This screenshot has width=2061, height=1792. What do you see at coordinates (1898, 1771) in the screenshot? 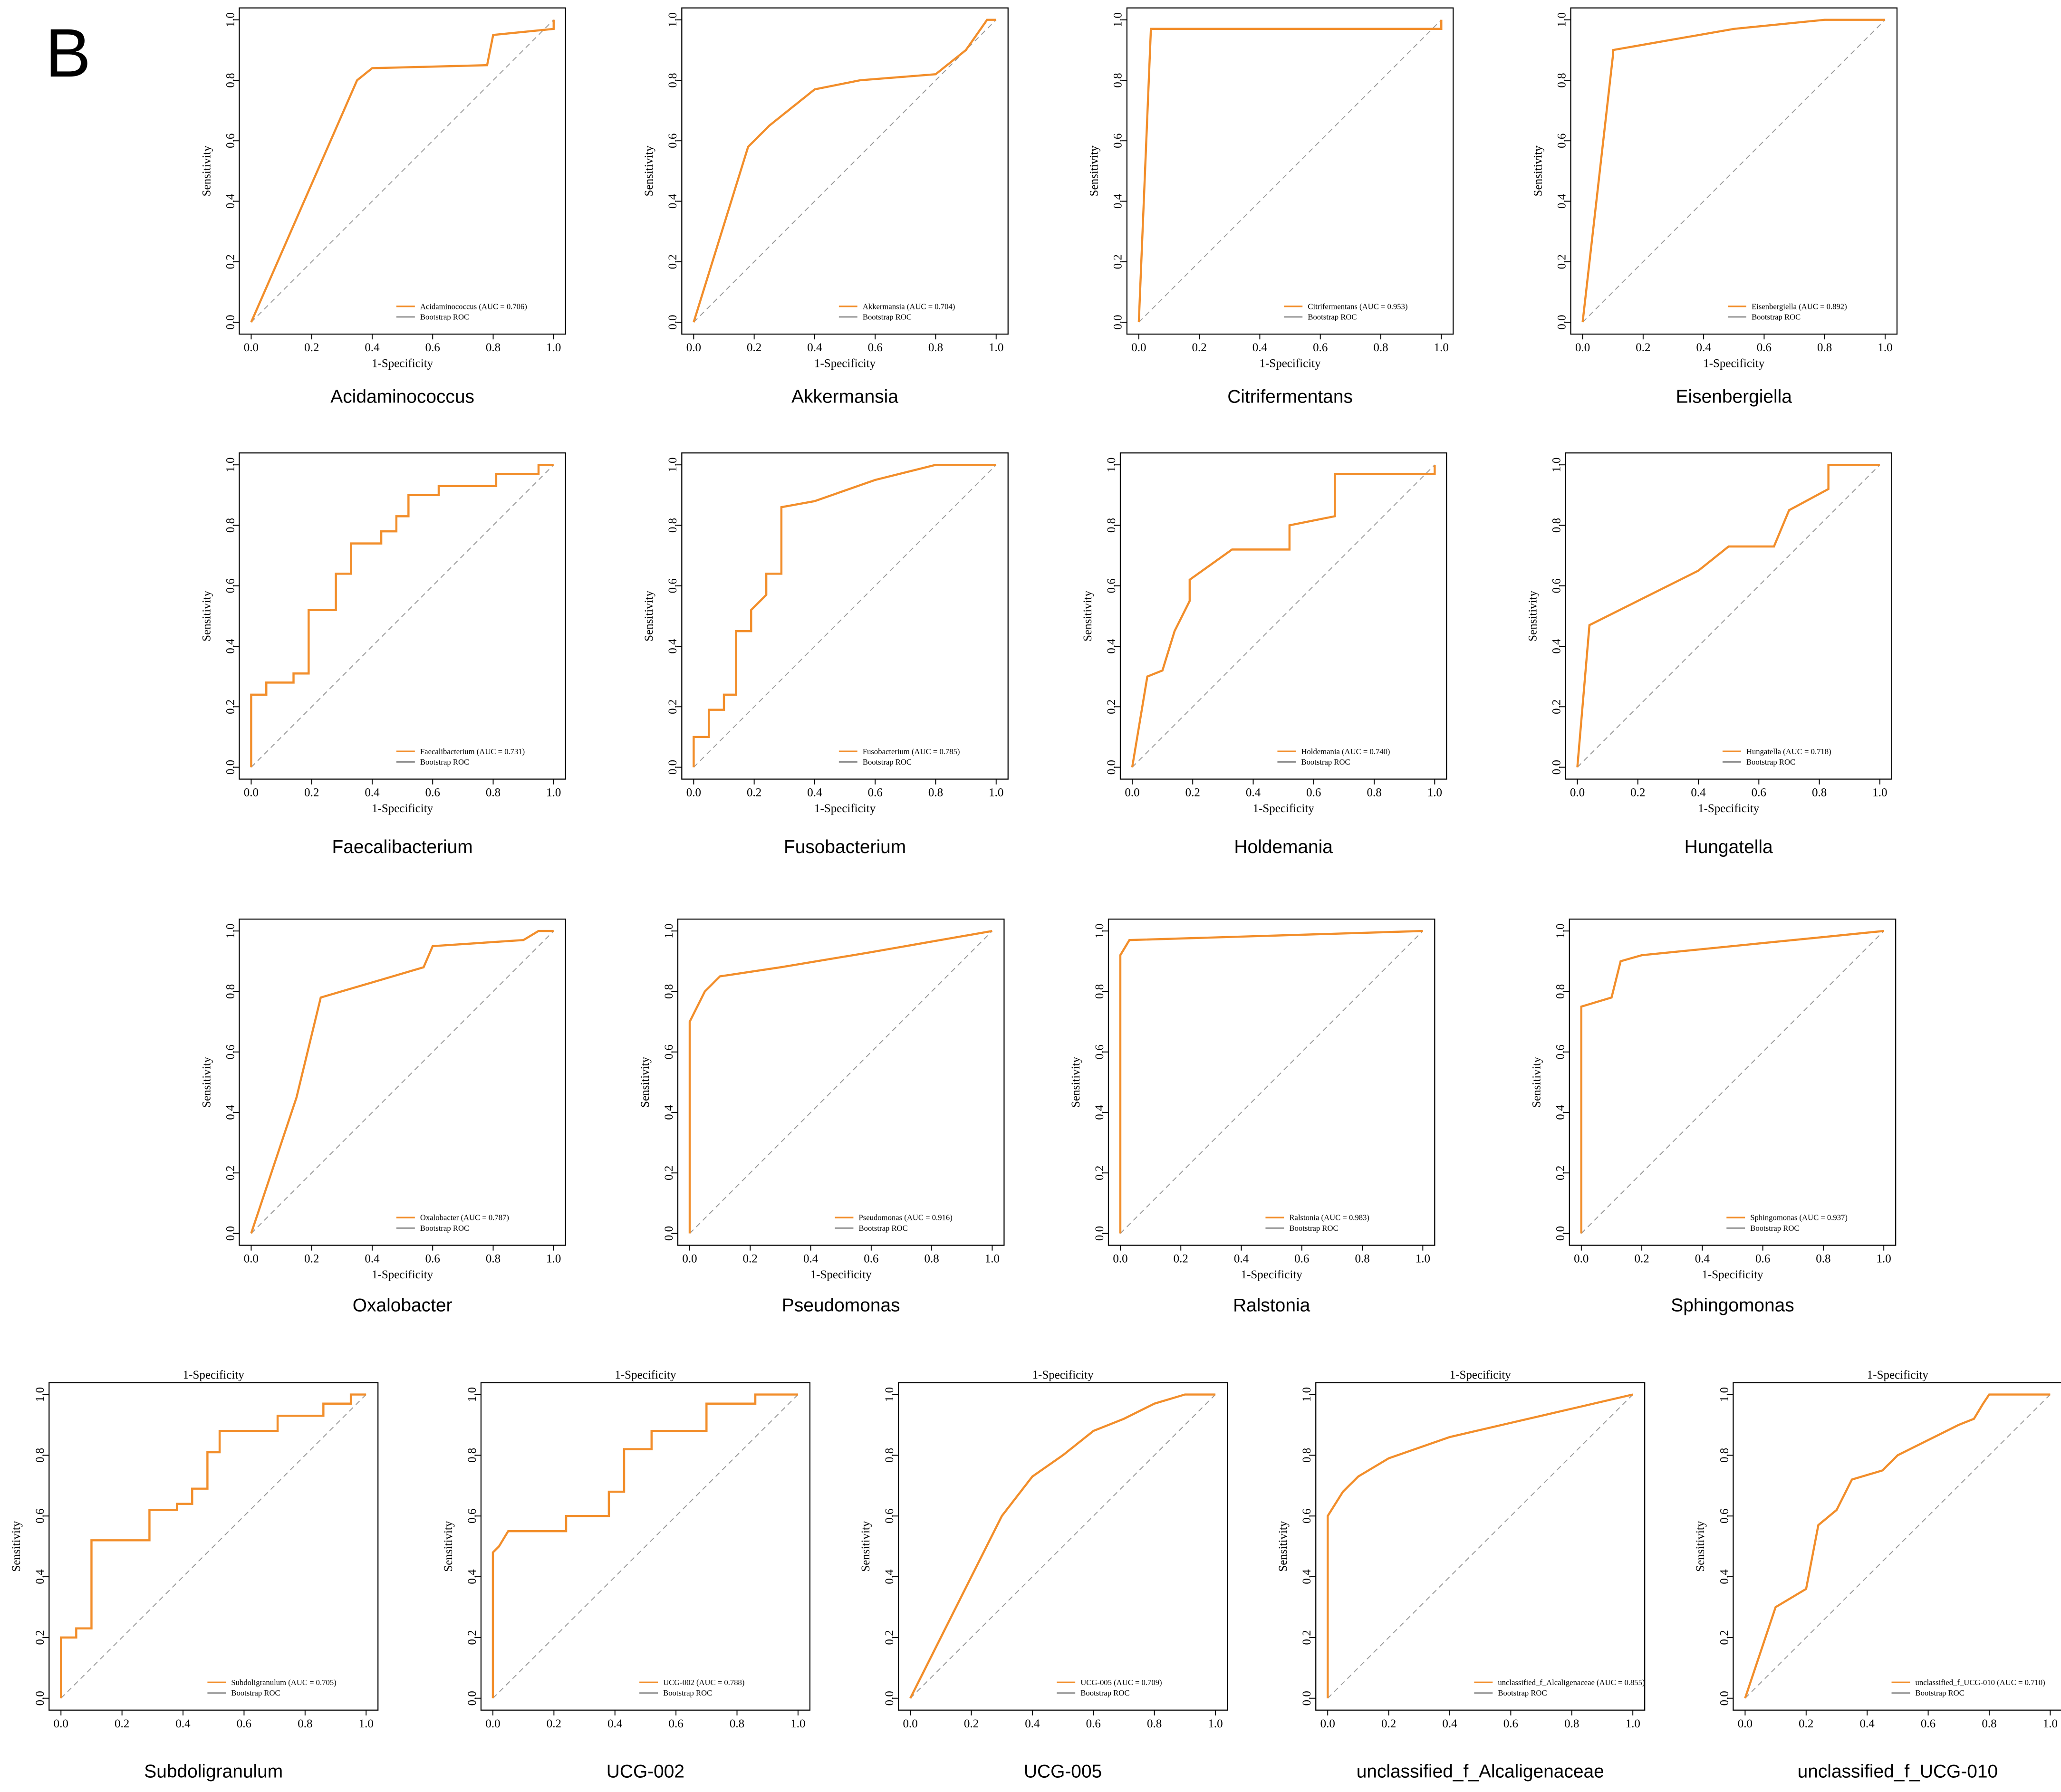
I see `chart-title: unclassified_f_UCG-010` at bounding box center [1898, 1771].